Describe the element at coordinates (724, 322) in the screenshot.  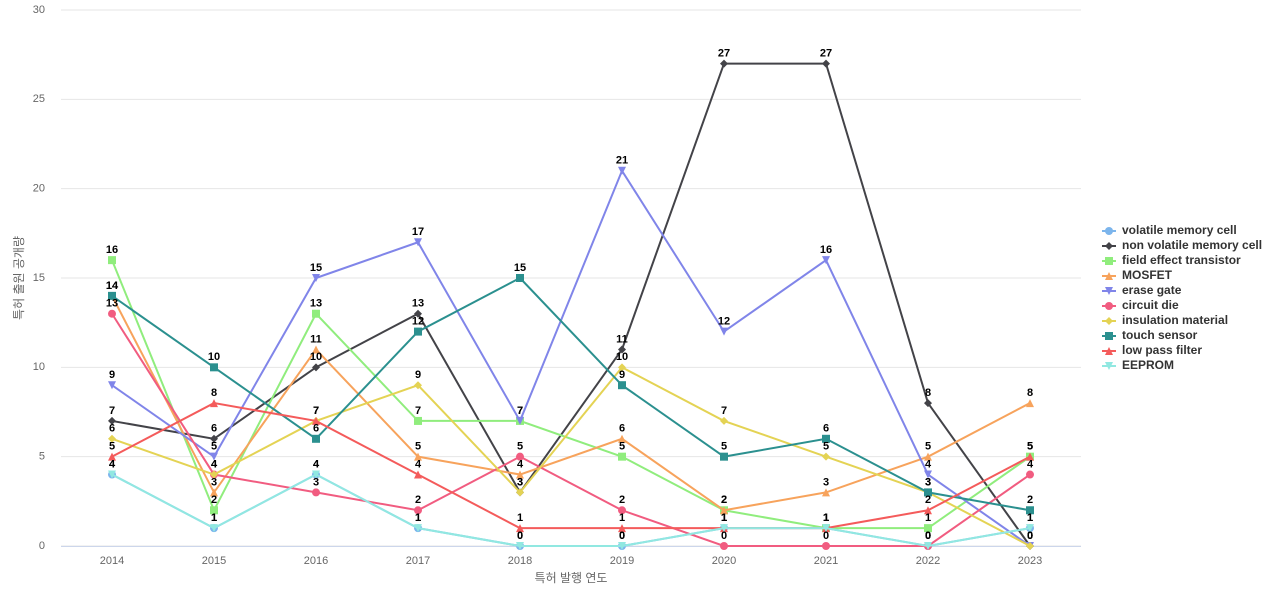
I see `data-label: 12` at that location.